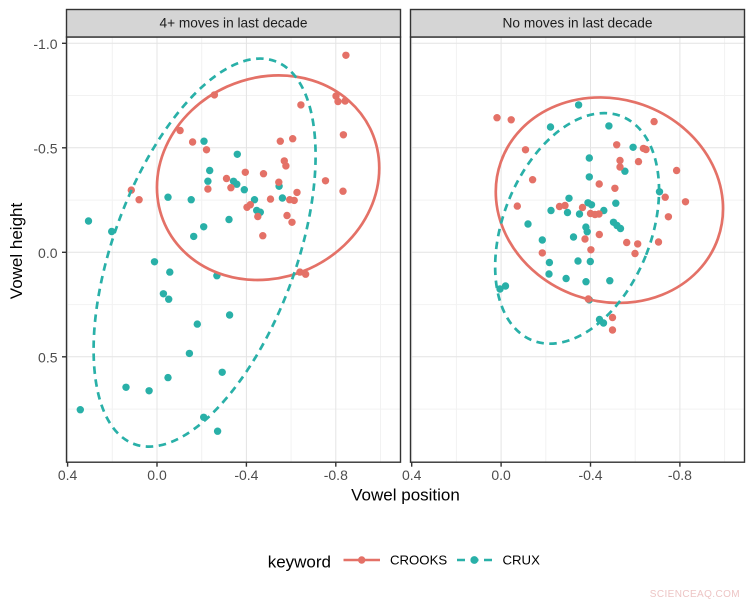 This screenshot has height=608, width=754. What do you see at coordinates (45, 149) in the screenshot?
I see `svg-text: -0.5` at bounding box center [45, 149].